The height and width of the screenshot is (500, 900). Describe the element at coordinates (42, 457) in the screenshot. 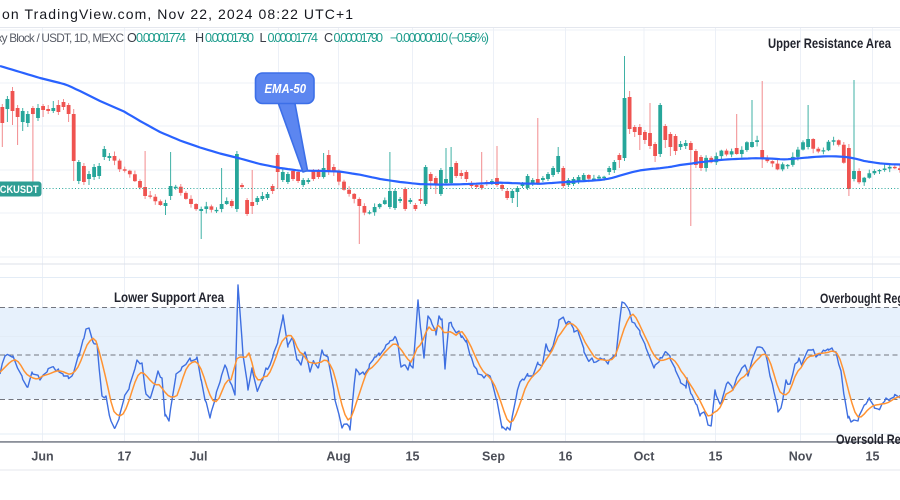

I see `svg-text: Jun` at that location.